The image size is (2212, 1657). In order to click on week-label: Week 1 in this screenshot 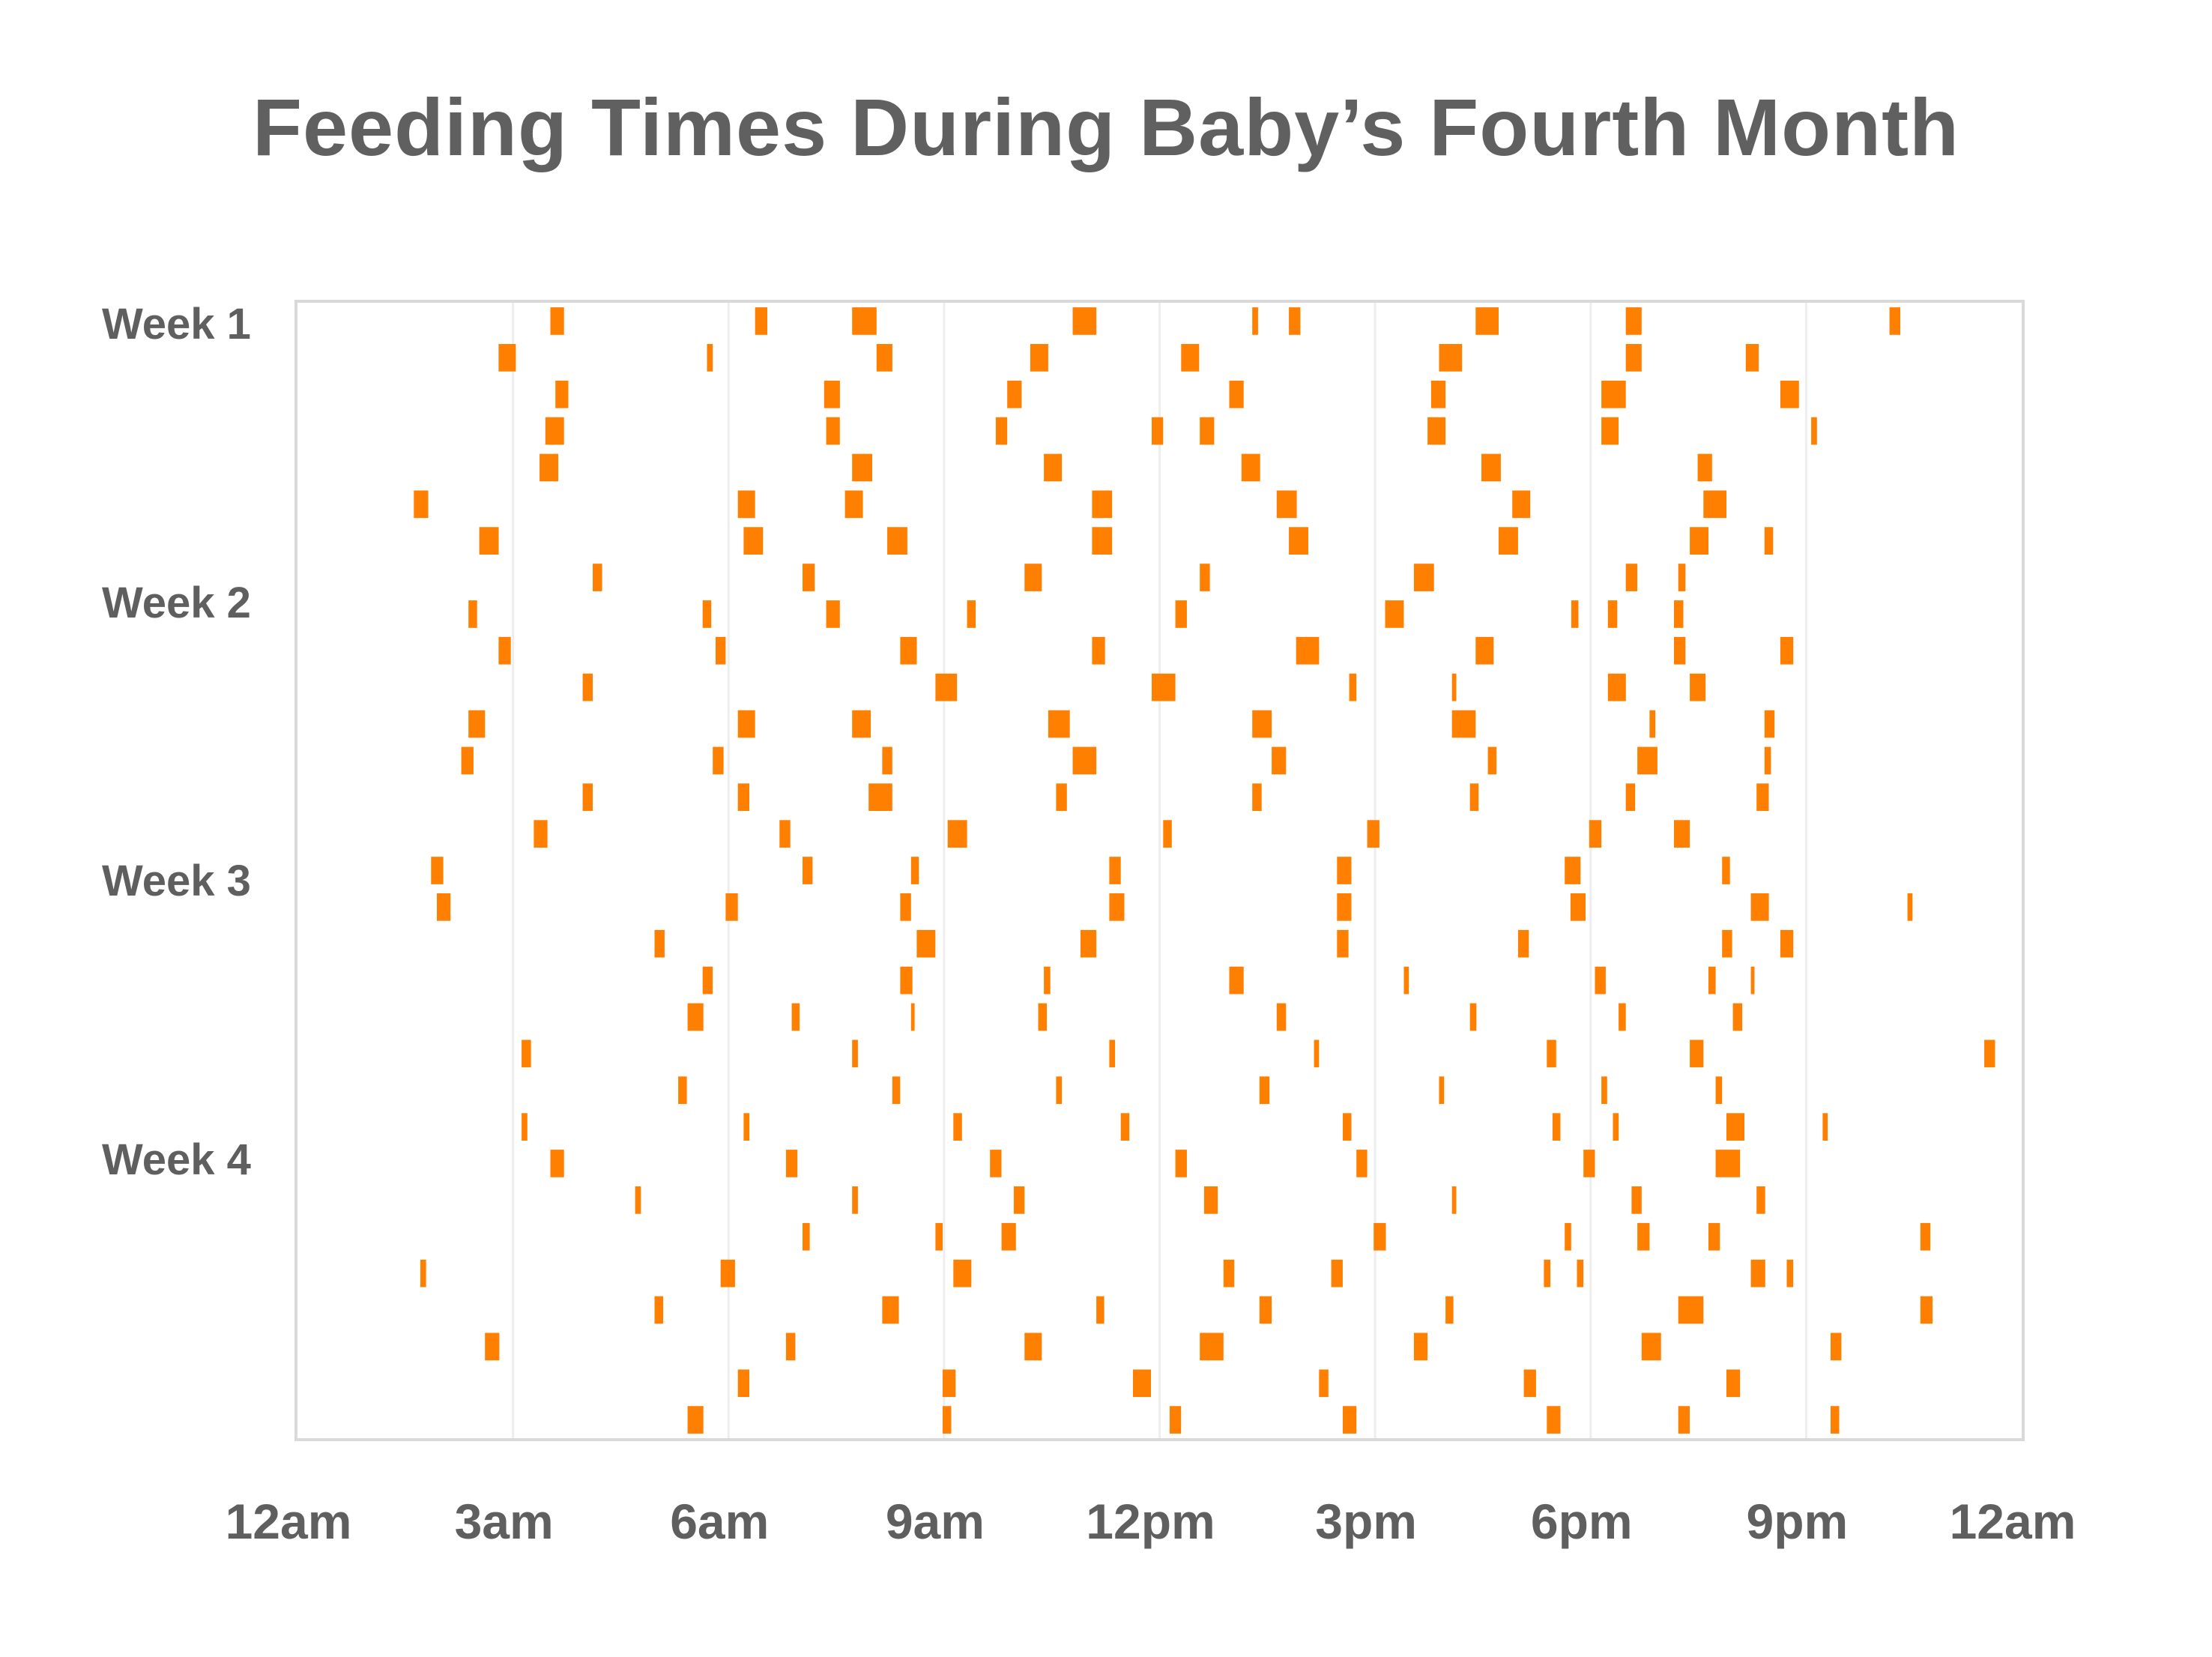, I will do `click(177, 325)`.